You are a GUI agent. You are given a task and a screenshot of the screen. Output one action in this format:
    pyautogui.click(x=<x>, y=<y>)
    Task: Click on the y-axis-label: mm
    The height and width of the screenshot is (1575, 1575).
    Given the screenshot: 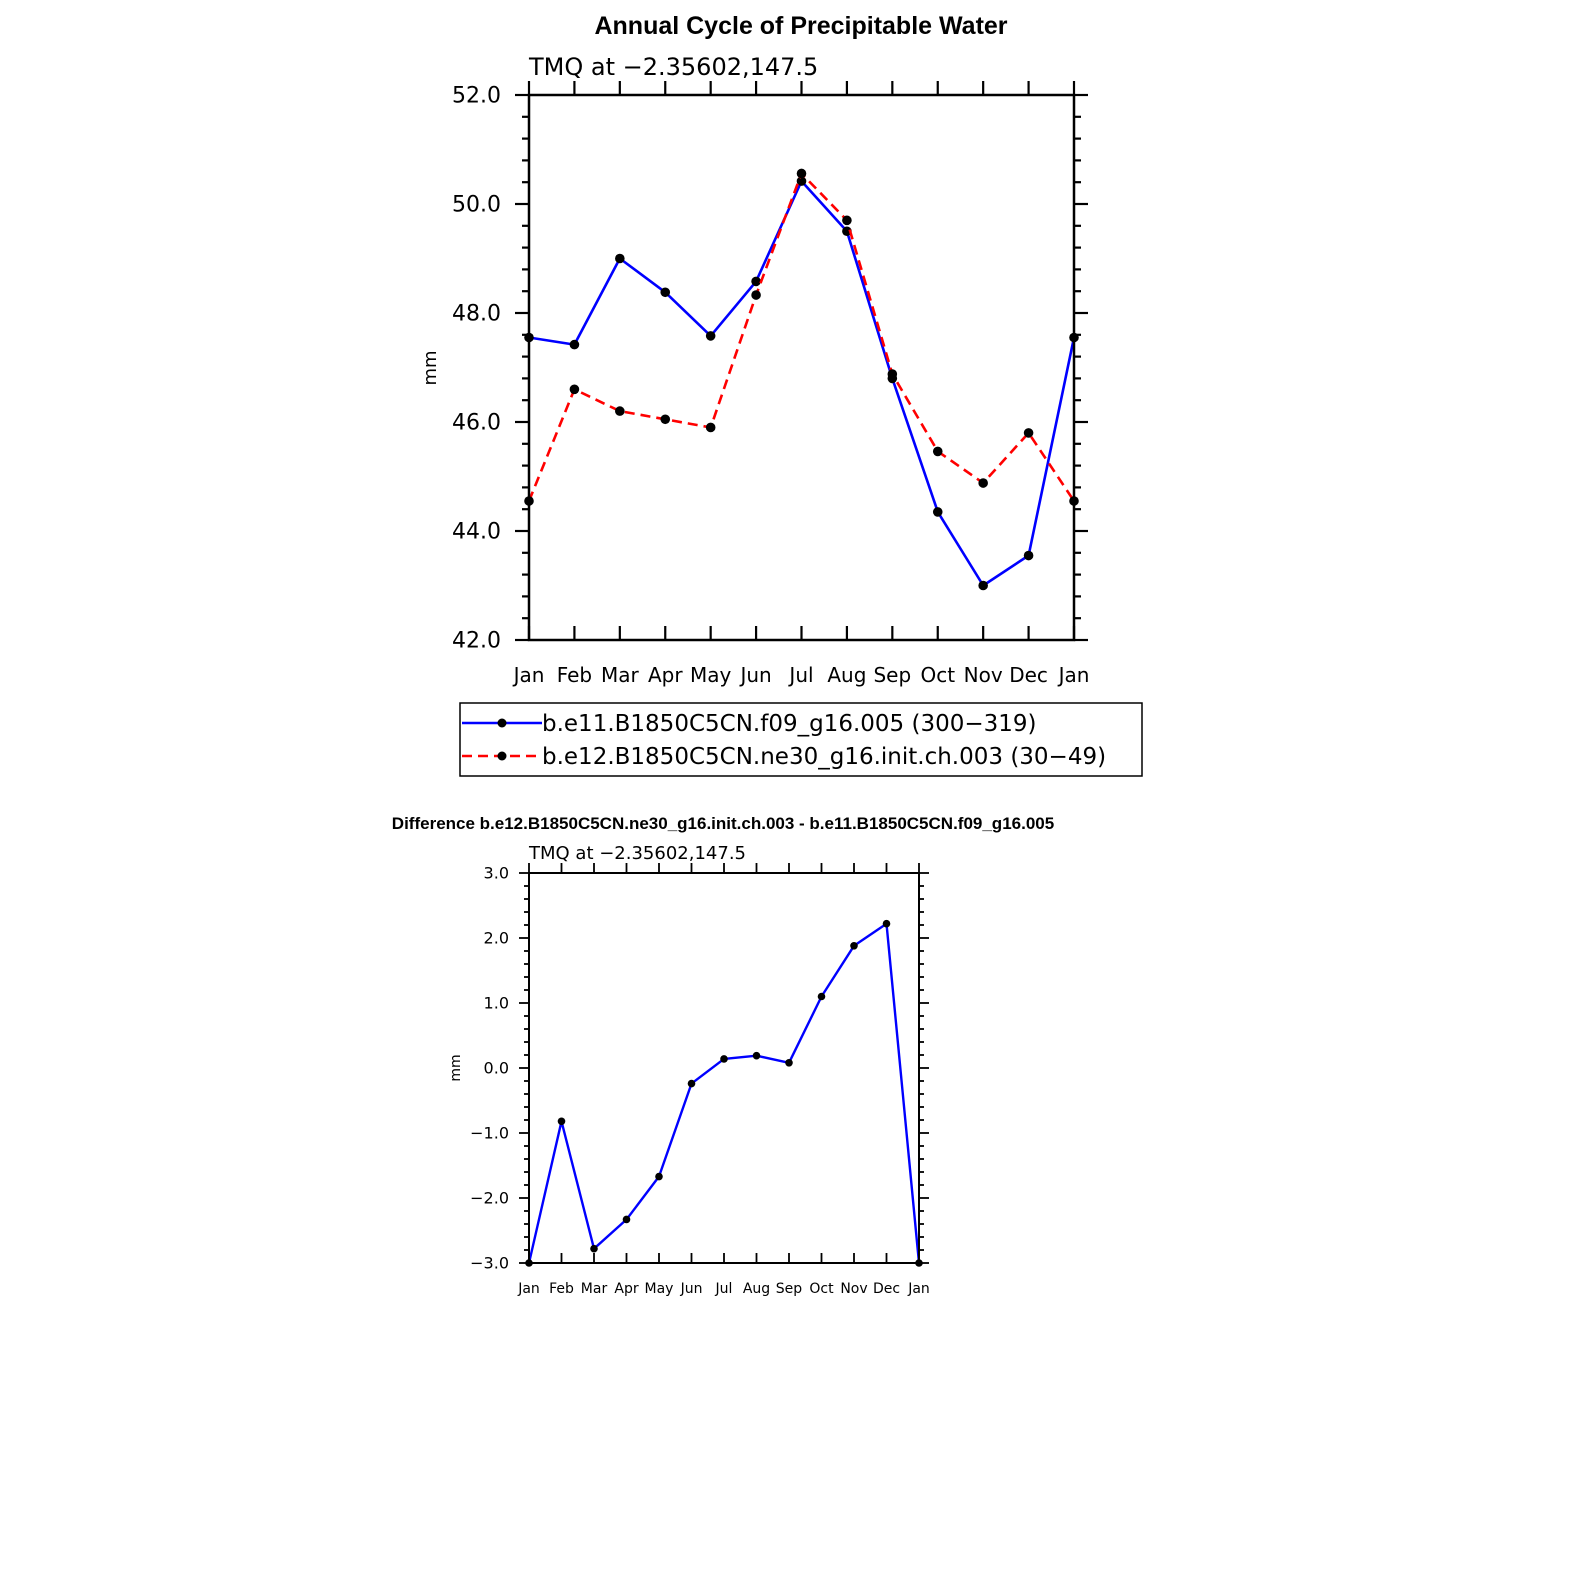 What is the action you would take?
    pyautogui.click(x=430, y=367)
    